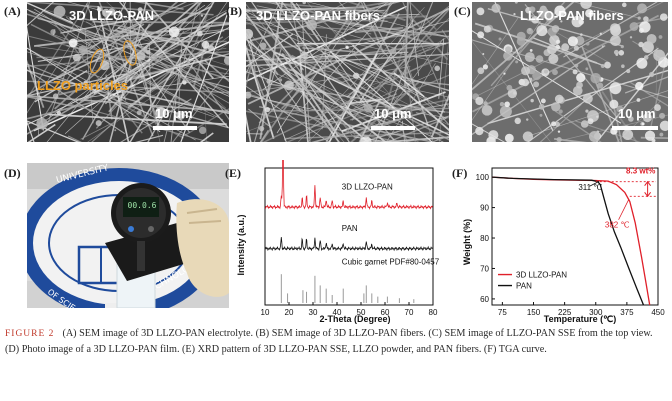 The width and height of the screenshot is (672, 401). What do you see at coordinates (580, 319) in the screenshot?
I see `tga-xlabel: Temperature (℃)` at bounding box center [580, 319].